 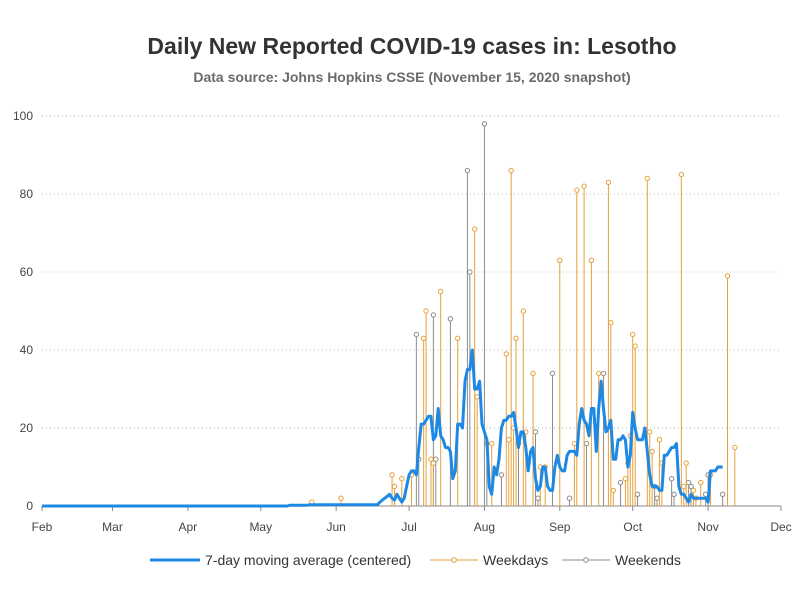 I want to click on x-axis: Feb Mar Apr May Jun Jul Aug Sep Oct Nov Dec, so click(x=412, y=519).